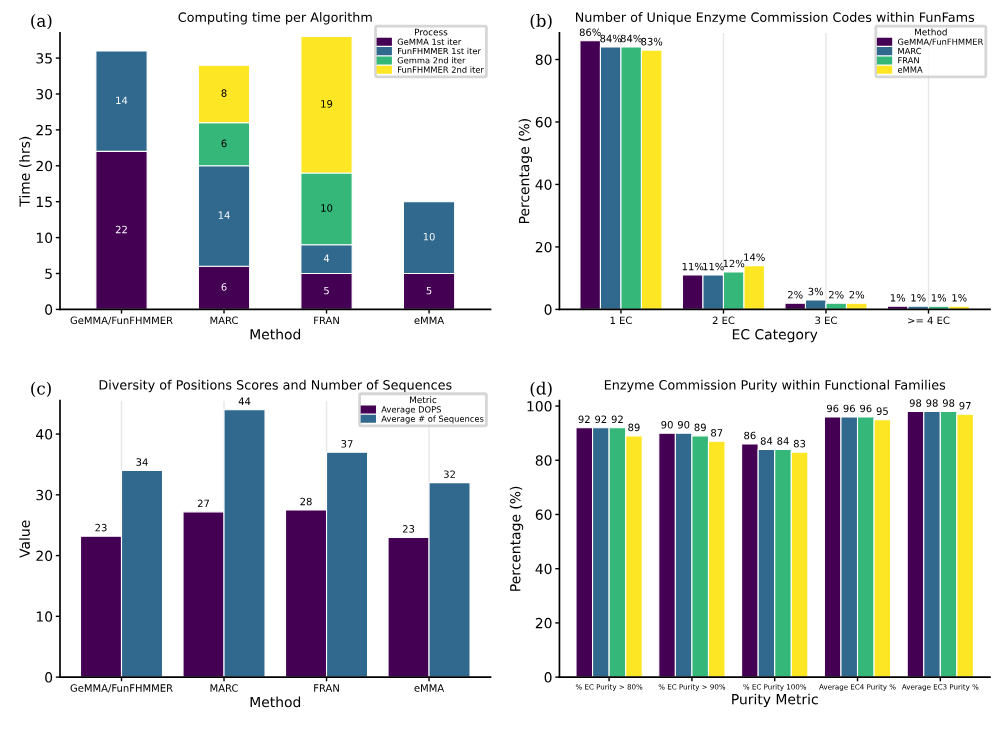 The image size is (1000, 732). Describe the element at coordinates (541, 389) in the screenshot. I see `text: (d)` at that location.